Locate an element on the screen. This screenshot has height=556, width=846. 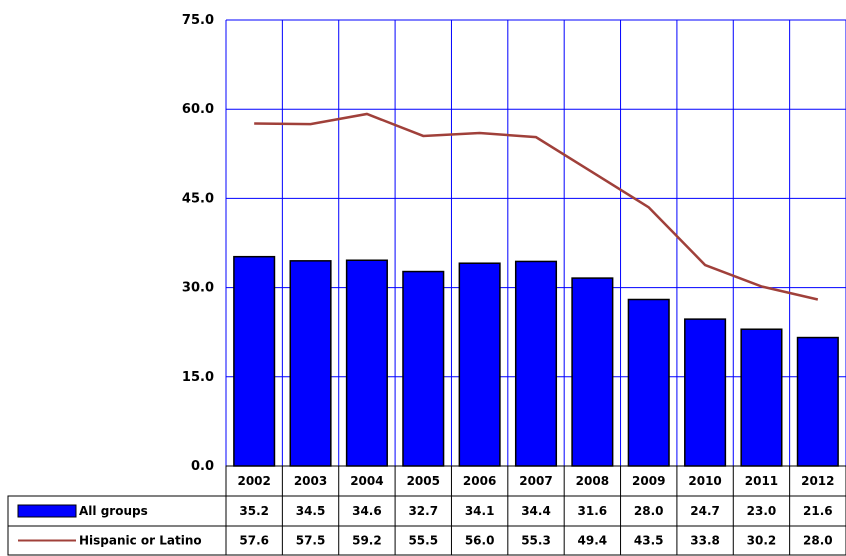
data-label: 56.0 is located at coordinates (480, 541).